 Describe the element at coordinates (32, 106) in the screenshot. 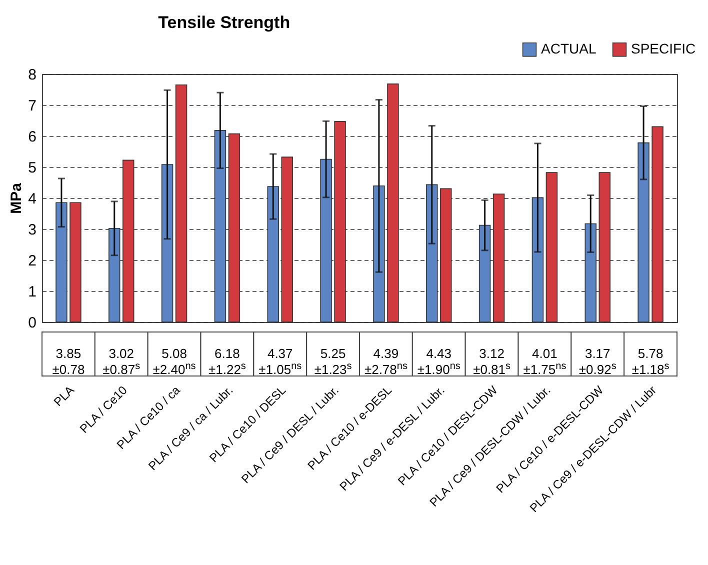

I see `y-tick-label: 7` at that location.